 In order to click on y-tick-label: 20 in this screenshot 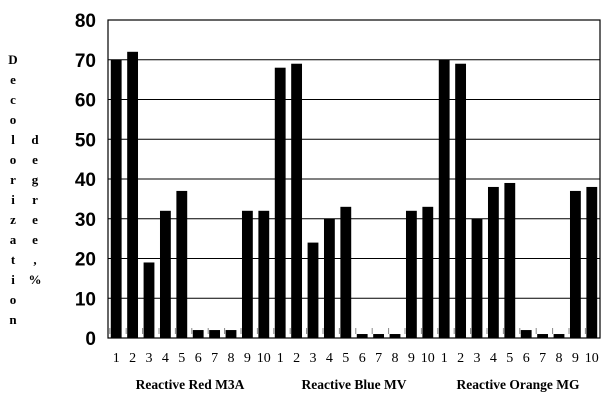, I will do `click(85, 260)`.